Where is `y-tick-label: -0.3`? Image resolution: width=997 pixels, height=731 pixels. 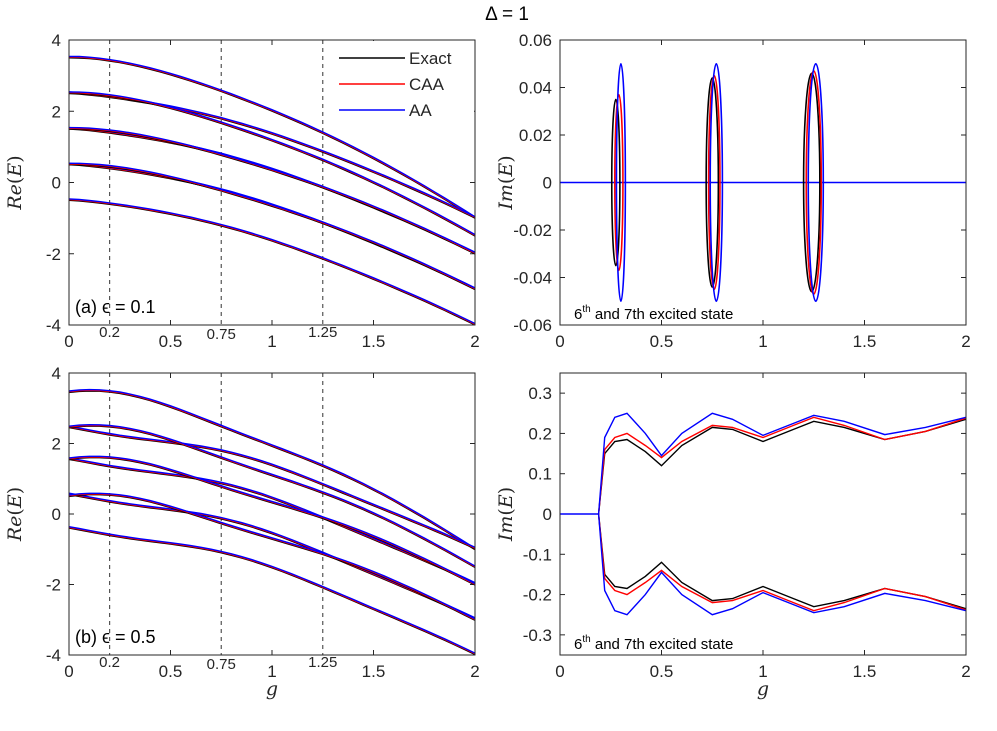 y-tick-label: -0.3 is located at coordinates (537, 635).